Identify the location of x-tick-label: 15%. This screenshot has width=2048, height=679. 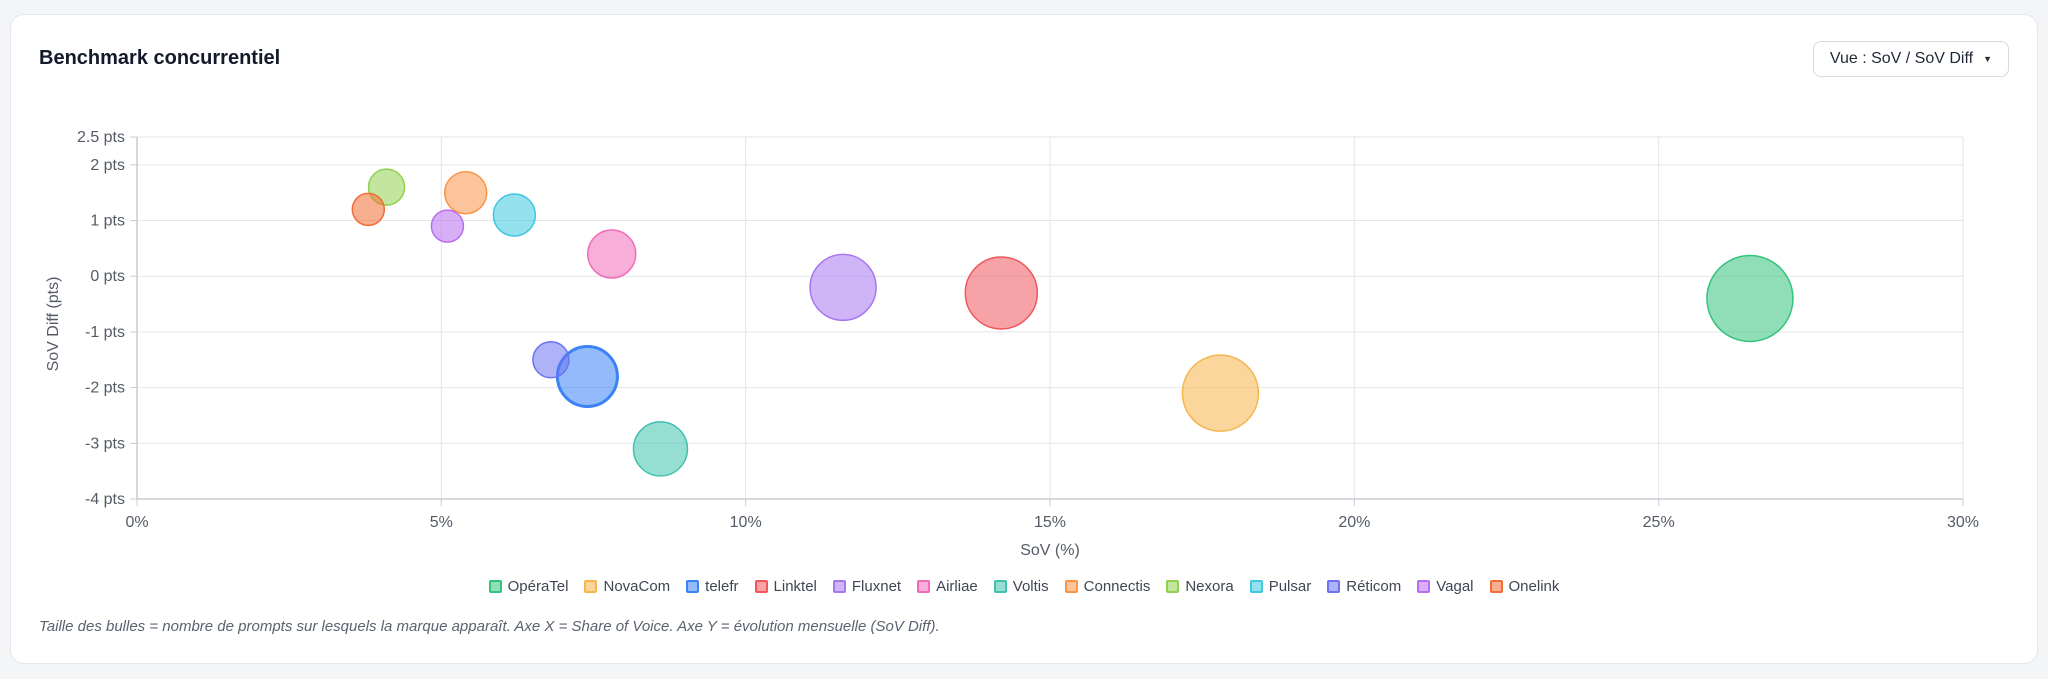
(1050, 522).